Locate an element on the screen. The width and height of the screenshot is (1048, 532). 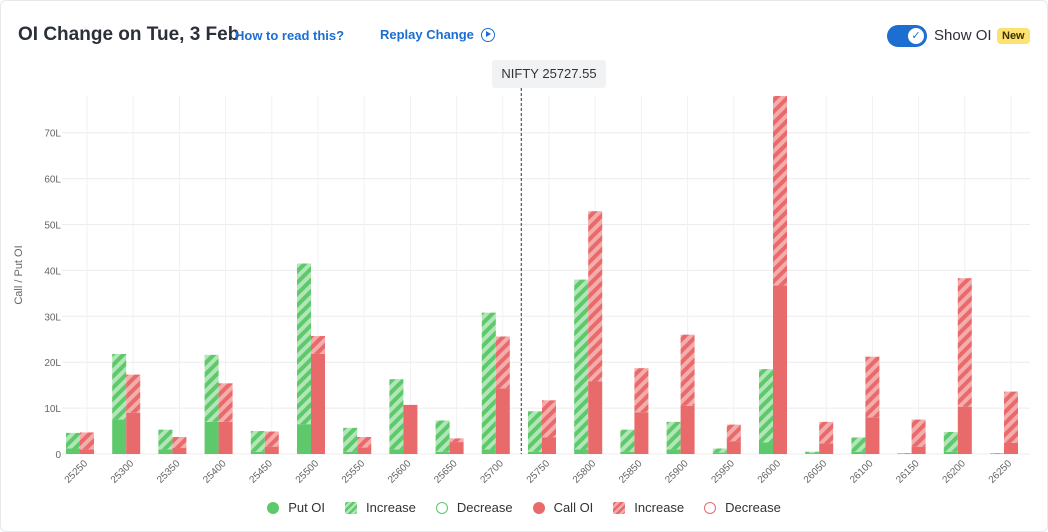
x-tick-label: 26250 is located at coordinates (1001, 472).